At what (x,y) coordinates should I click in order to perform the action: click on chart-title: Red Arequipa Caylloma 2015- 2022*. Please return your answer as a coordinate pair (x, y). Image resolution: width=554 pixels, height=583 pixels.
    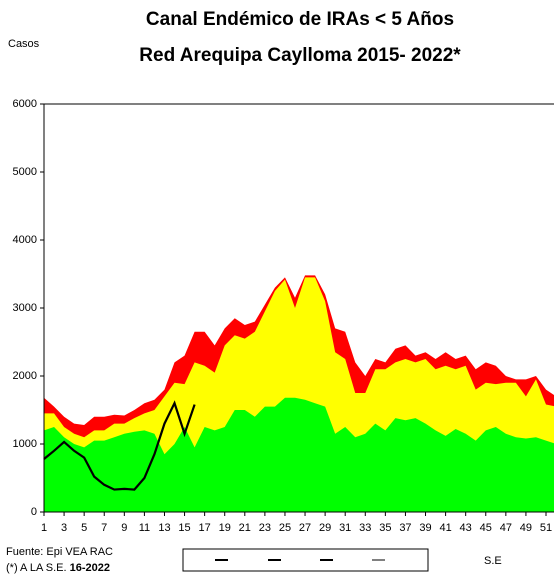
    Looking at the image, I should click on (300, 55).